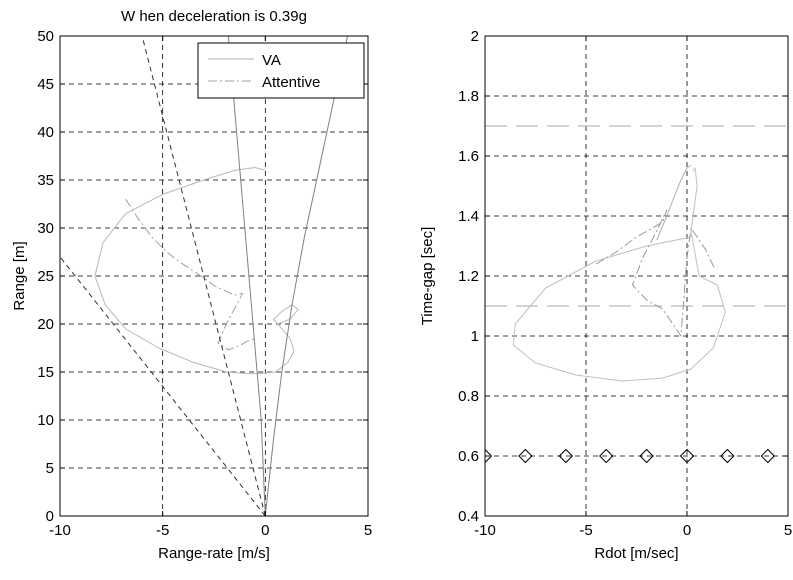 This screenshot has height=580, width=793. What do you see at coordinates (191, 274) in the screenshot?
I see `attentive-line` at bounding box center [191, 274].